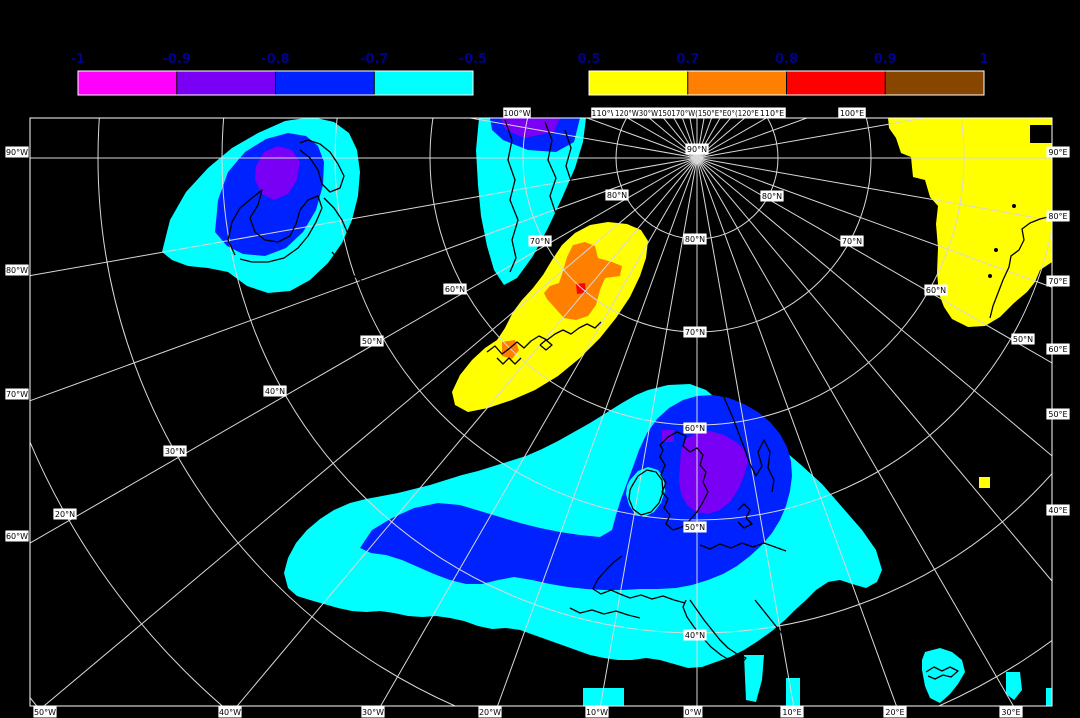 The height and width of the screenshot is (718, 1080). I want to click on grid-label-chip: 50°N, so click(695, 527).